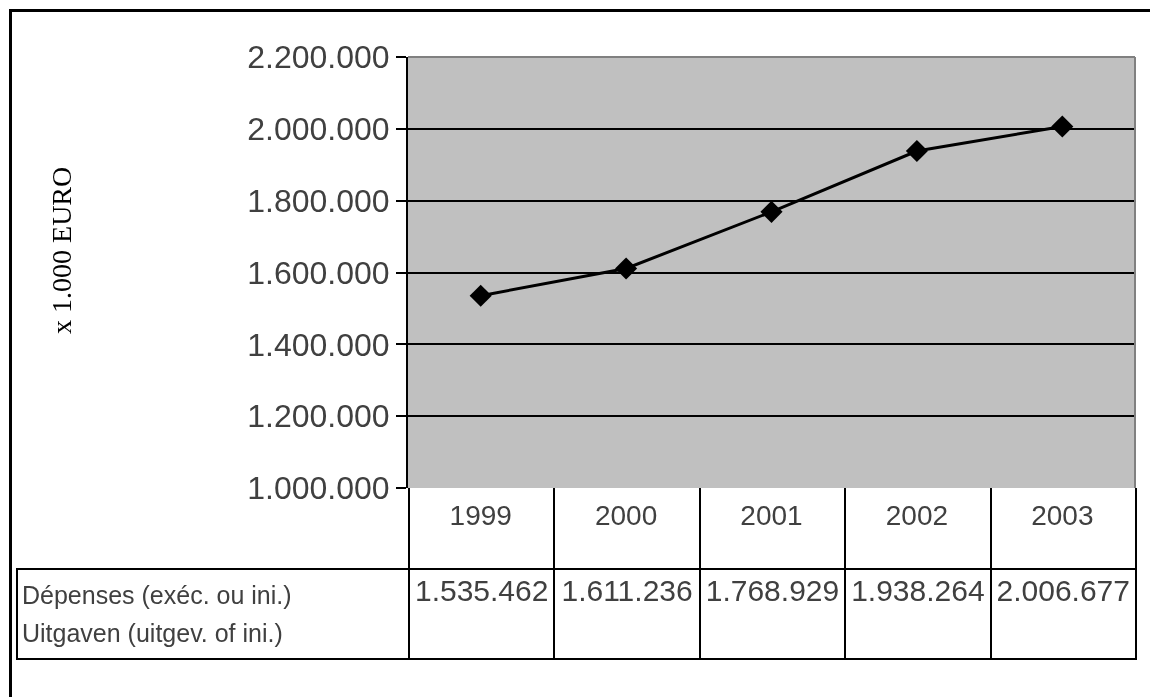  Describe the element at coordinates (318, 200) in the screenshot. I see `y-tick-label: 1.800.000` at that location.